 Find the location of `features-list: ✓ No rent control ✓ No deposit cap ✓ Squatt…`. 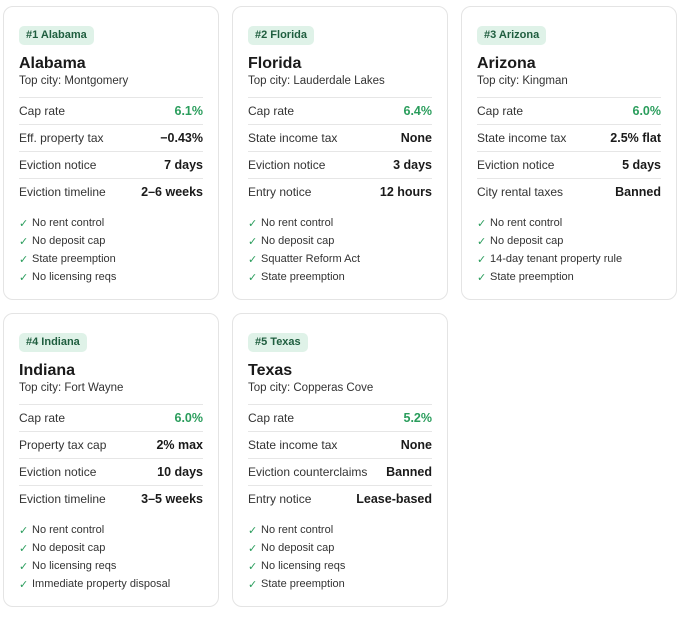

features-list: ✓ No rent control ✓ No deposit cap ✓ Squatt… is located at coordinates (340, 250).